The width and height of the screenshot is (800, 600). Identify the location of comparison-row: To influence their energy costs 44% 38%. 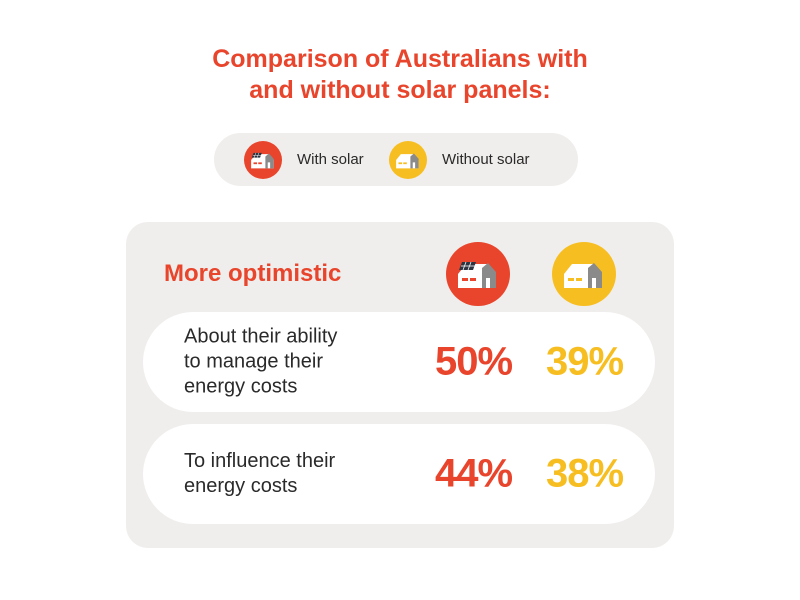
(399, 474).